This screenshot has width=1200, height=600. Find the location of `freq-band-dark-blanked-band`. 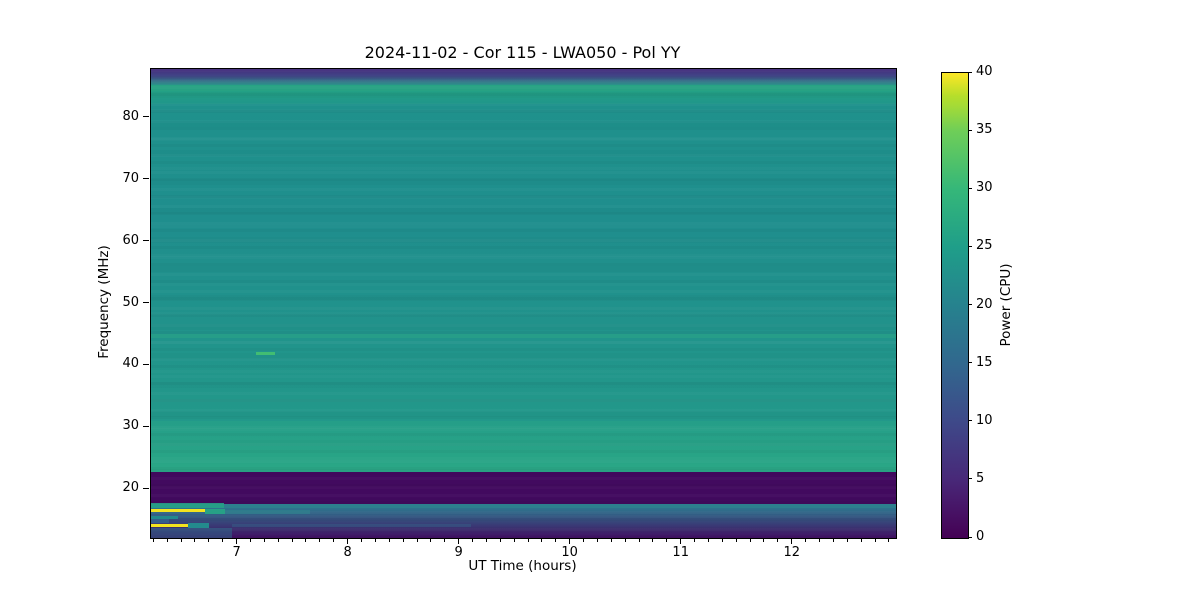

freq-band-dark-blanked-band is located at coordinates (523, 488).